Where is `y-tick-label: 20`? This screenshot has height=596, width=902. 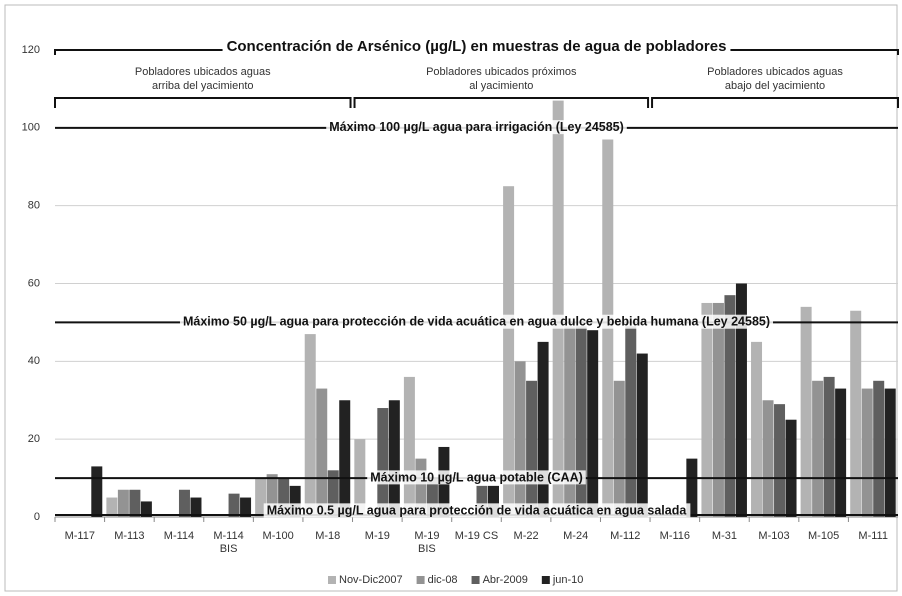
y-tick-label: 20 is located at coordinates (34, 439).